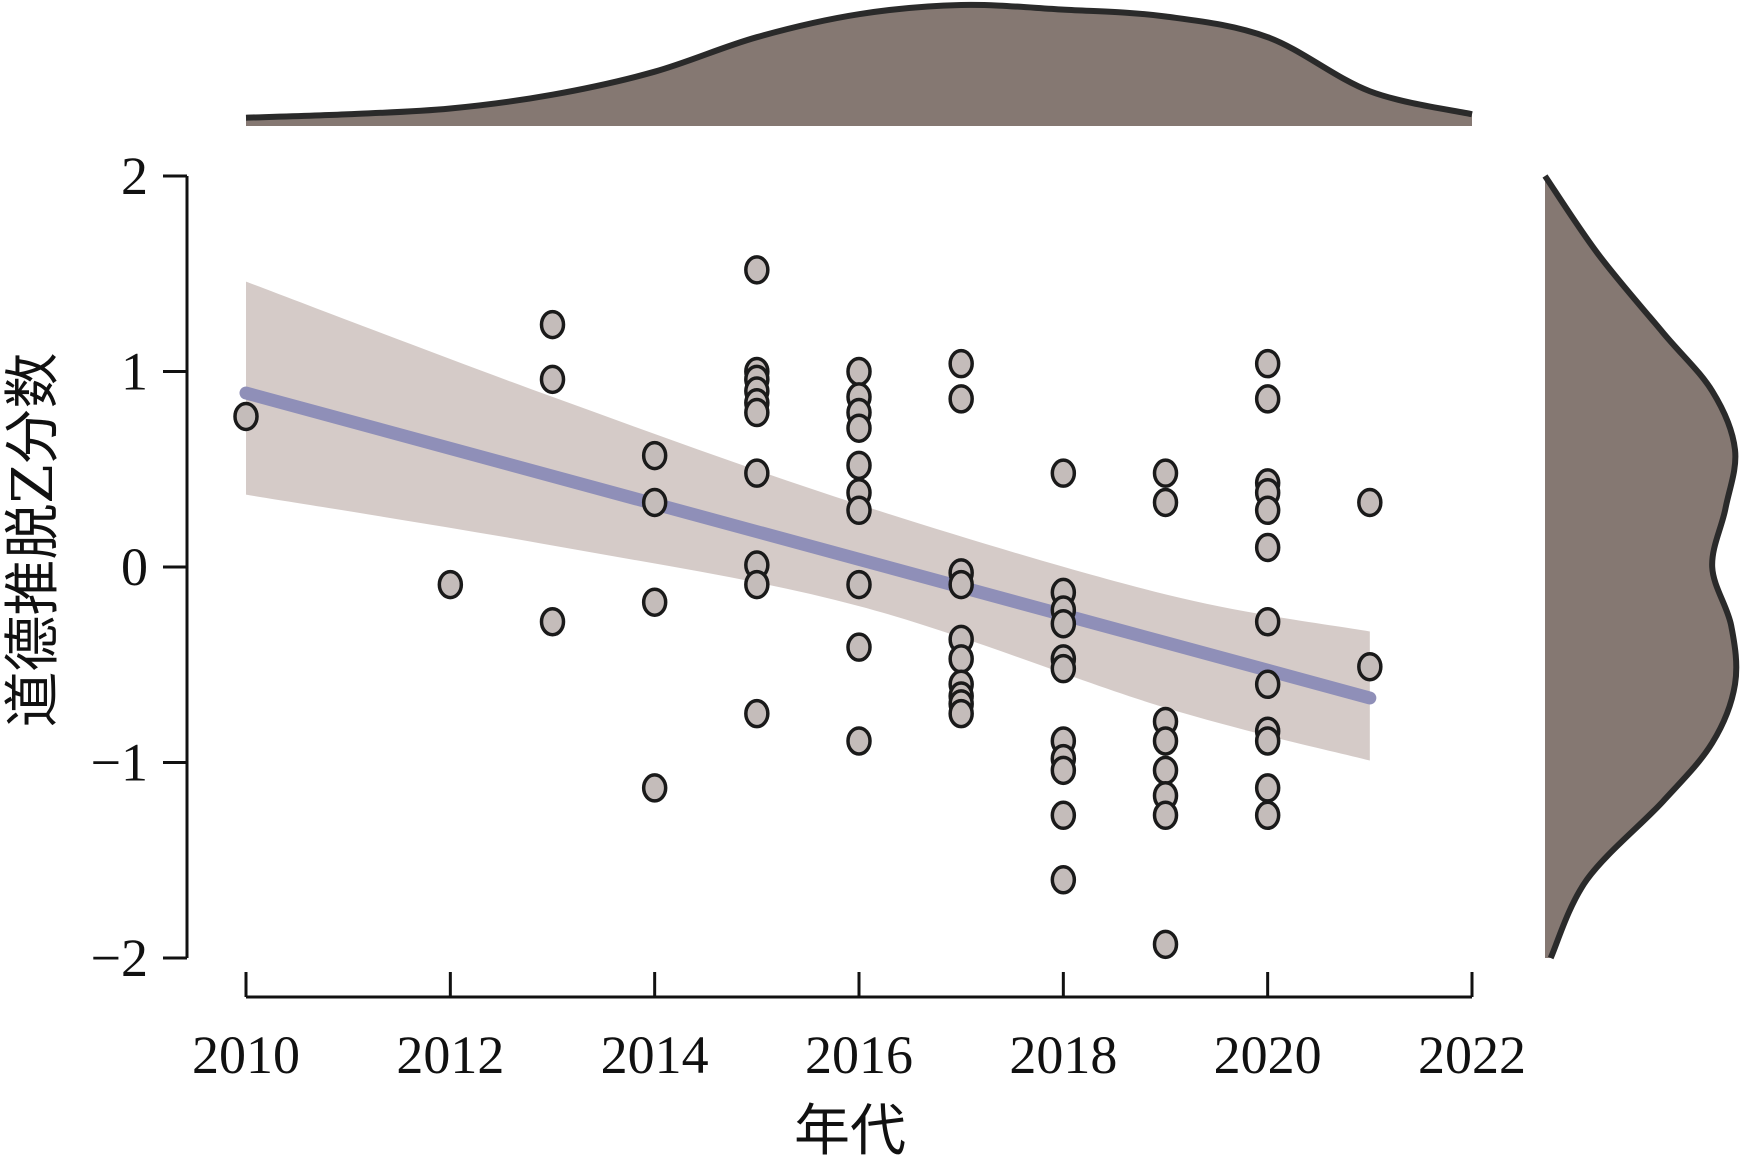  Describe the element at coordinates (134, 176) in the screenshot. I see `y-tick-label: 2` at that location.